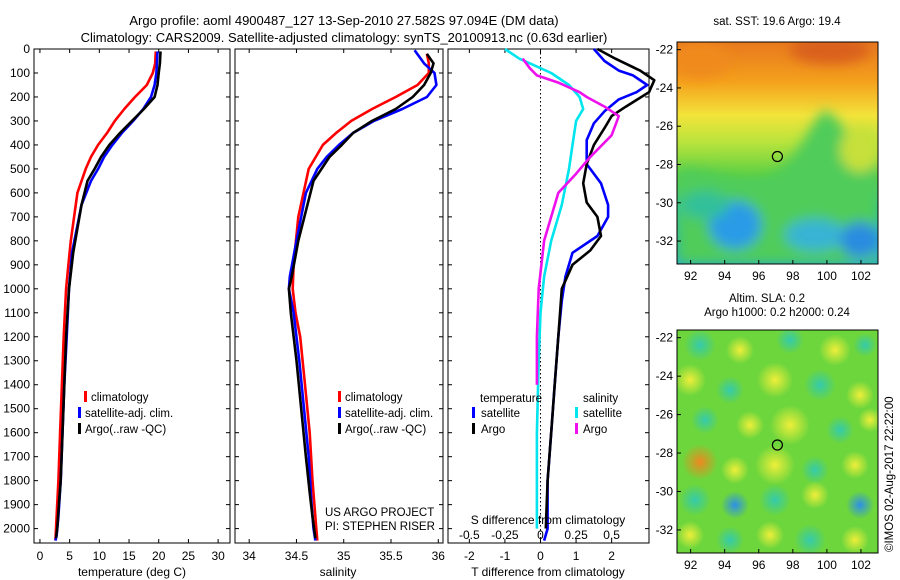 Image resolution: width=900 pixels, height=580 pixels. What do you see at coordinates (16, 385) in the screenshot?
I see `depth-tick-label: 1400` at bounding box center [16, 385].